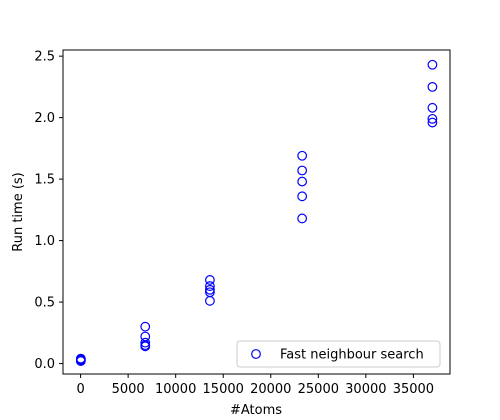 The image size is (500, 420). I want to click on x-axis-ticks: 0 5000 10000 15000 20000 25000 30000 35000, so click(255, 385).